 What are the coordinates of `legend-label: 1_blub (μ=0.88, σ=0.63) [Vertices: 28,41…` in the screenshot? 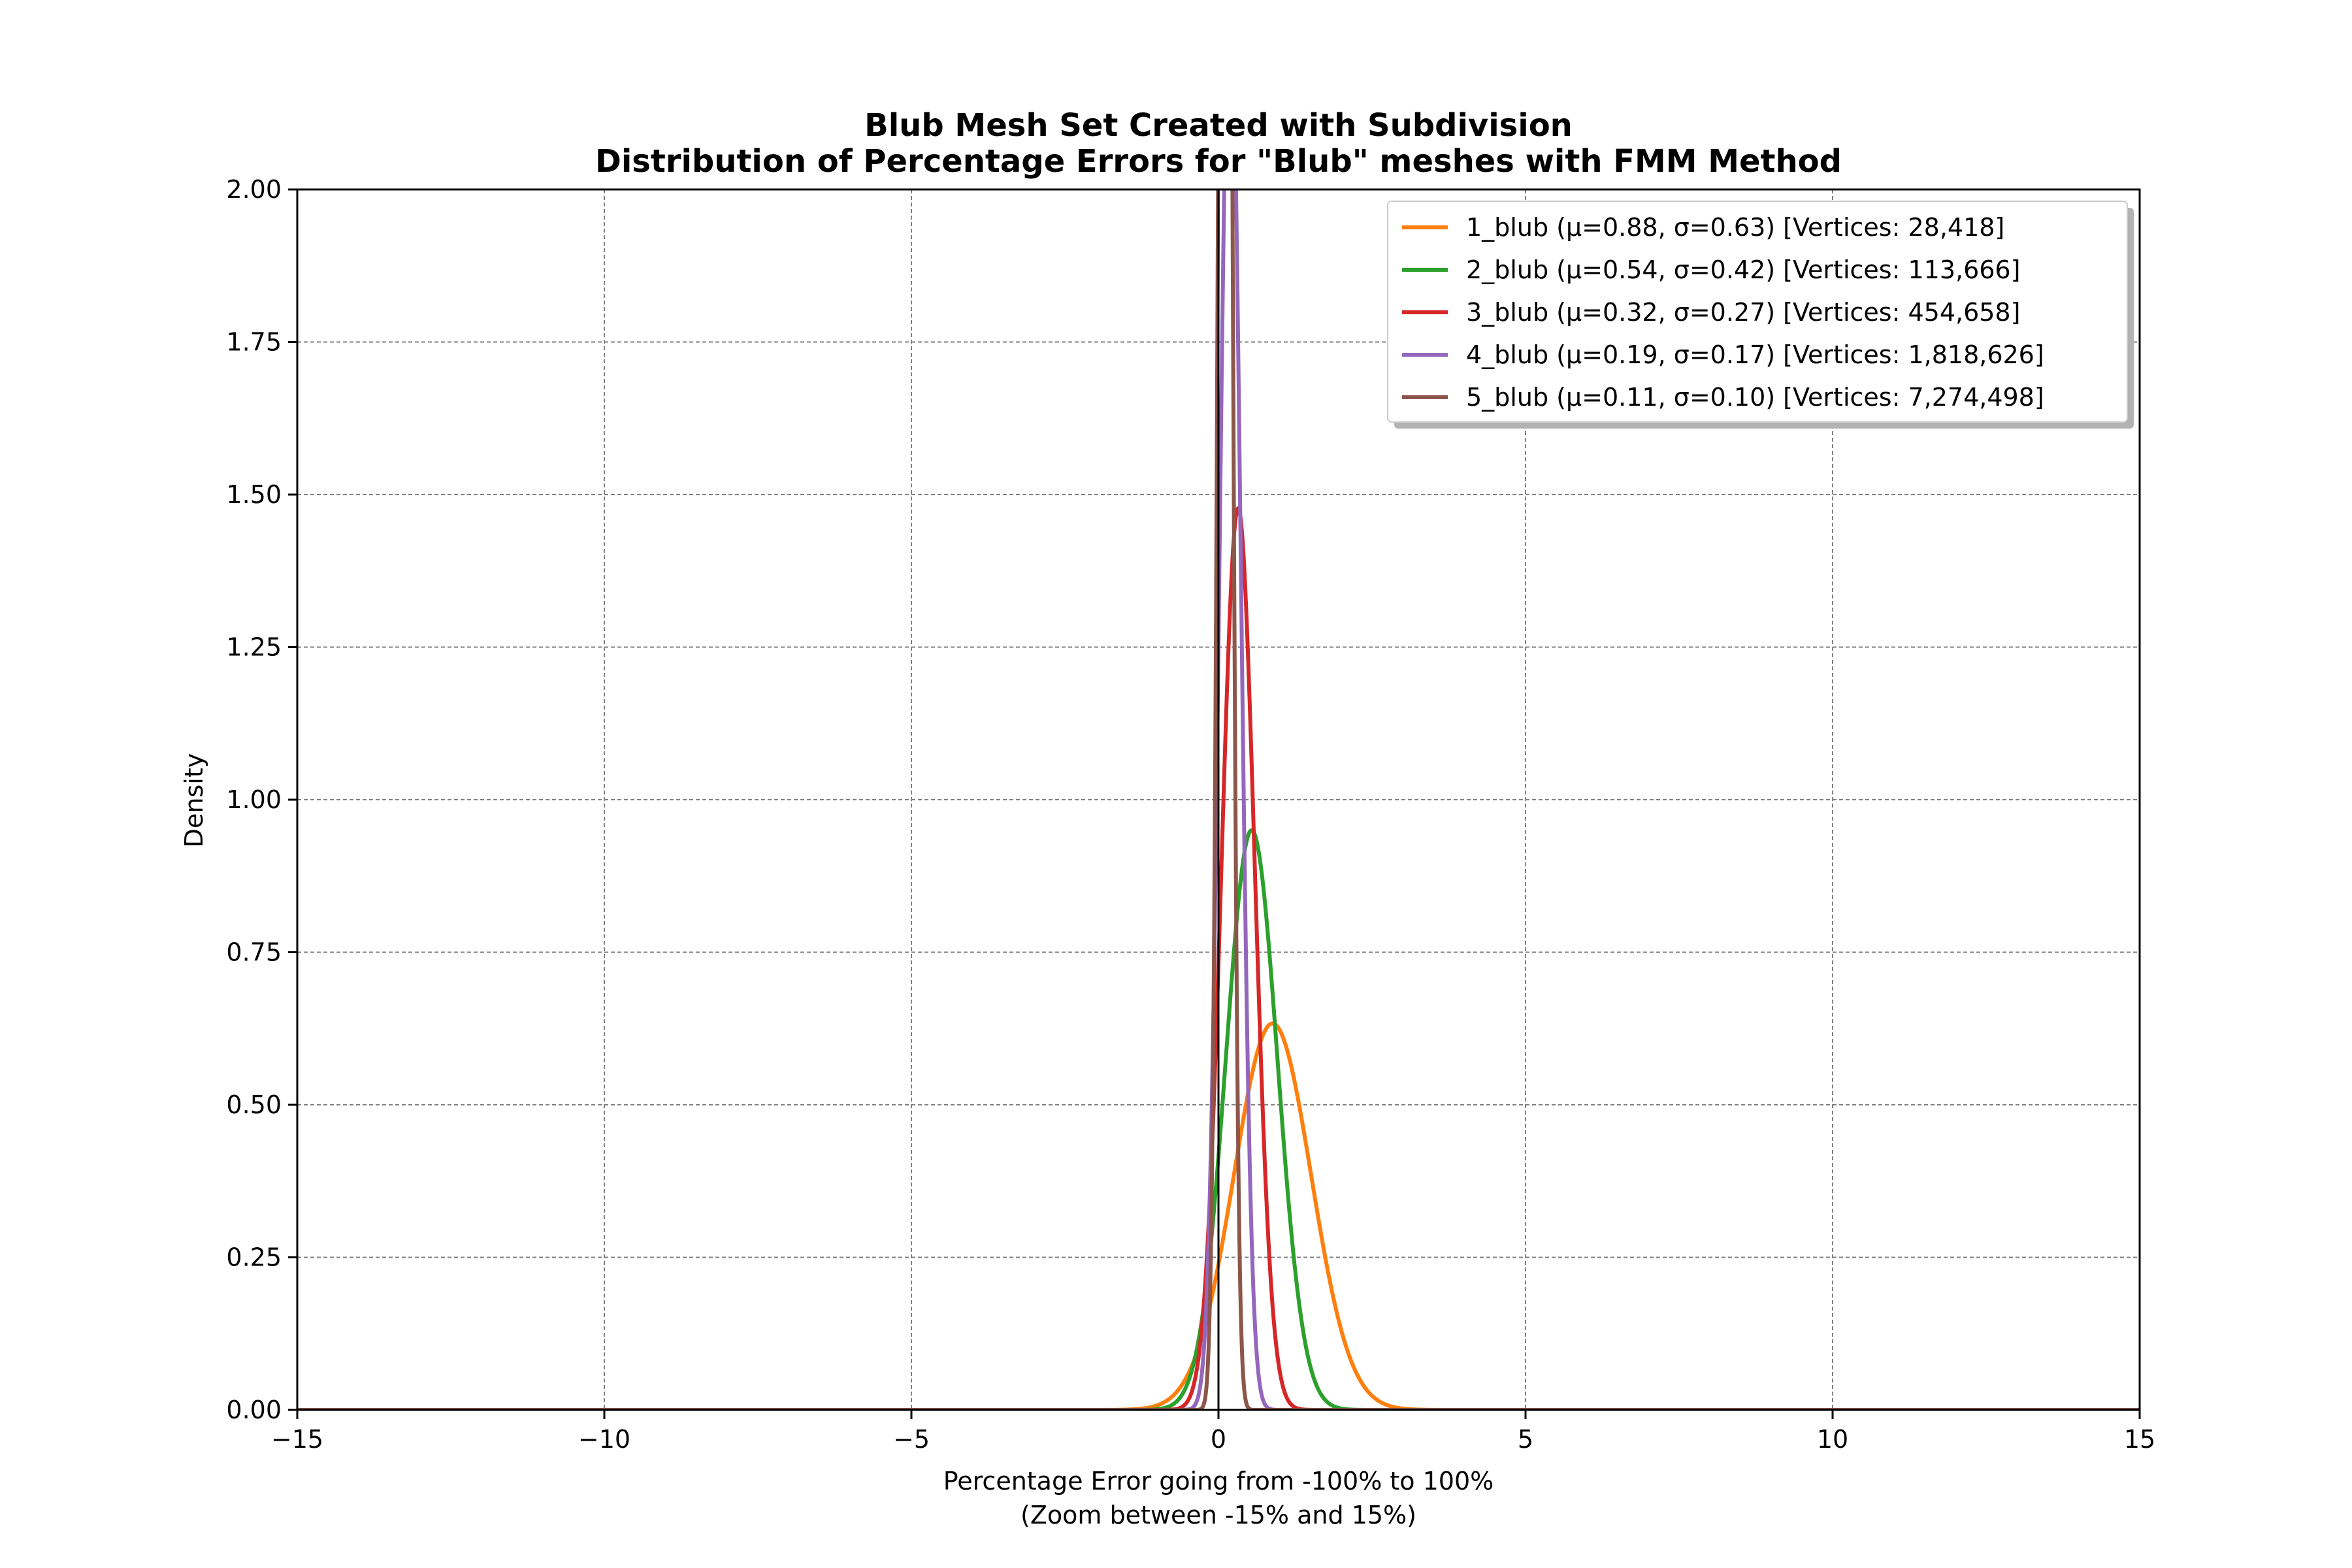 It's located at (1735, 227).